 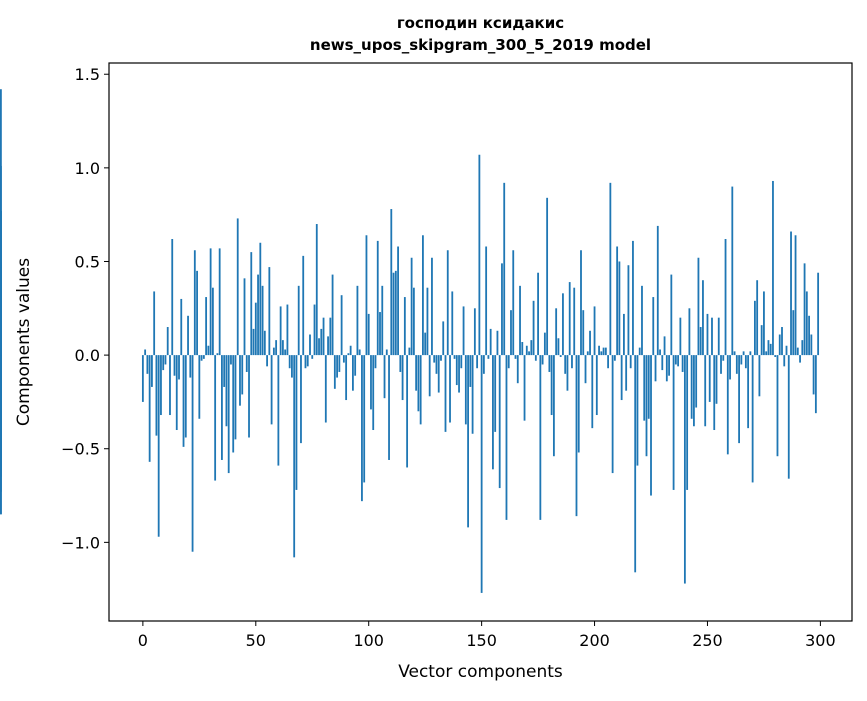 I want to click on y-tick-label: 1.5, so click(x=87, y=74).